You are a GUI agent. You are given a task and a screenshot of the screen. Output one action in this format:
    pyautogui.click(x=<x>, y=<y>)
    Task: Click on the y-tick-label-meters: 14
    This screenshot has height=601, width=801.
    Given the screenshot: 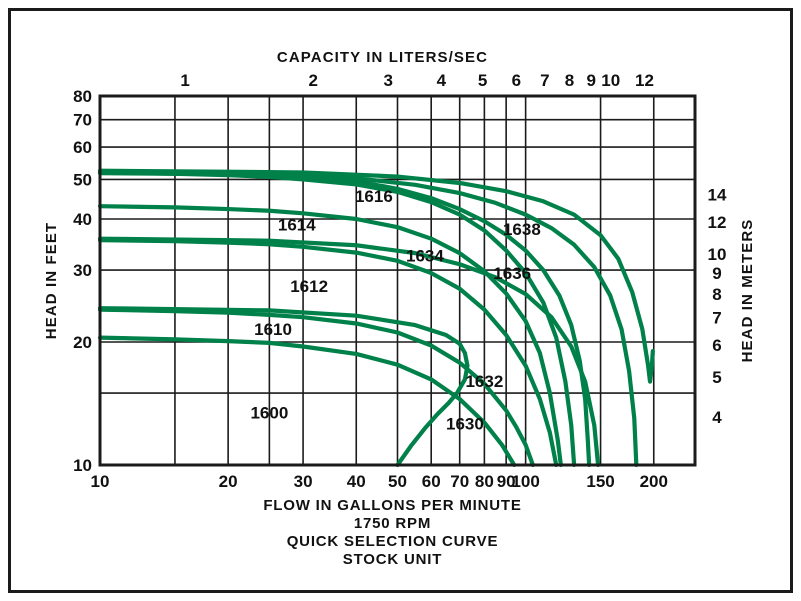 What is the action you would take?
    pyautogui.click(x=717, y=194)
    